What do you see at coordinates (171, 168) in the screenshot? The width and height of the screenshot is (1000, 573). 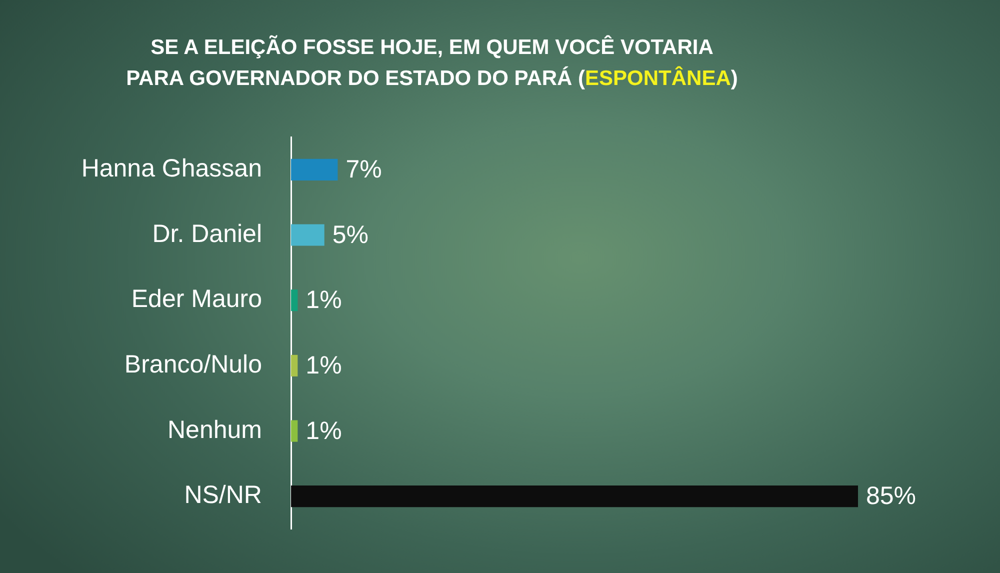 I see `y-tick-label: Hanna Ghassan` at bounding box center [171, 168].